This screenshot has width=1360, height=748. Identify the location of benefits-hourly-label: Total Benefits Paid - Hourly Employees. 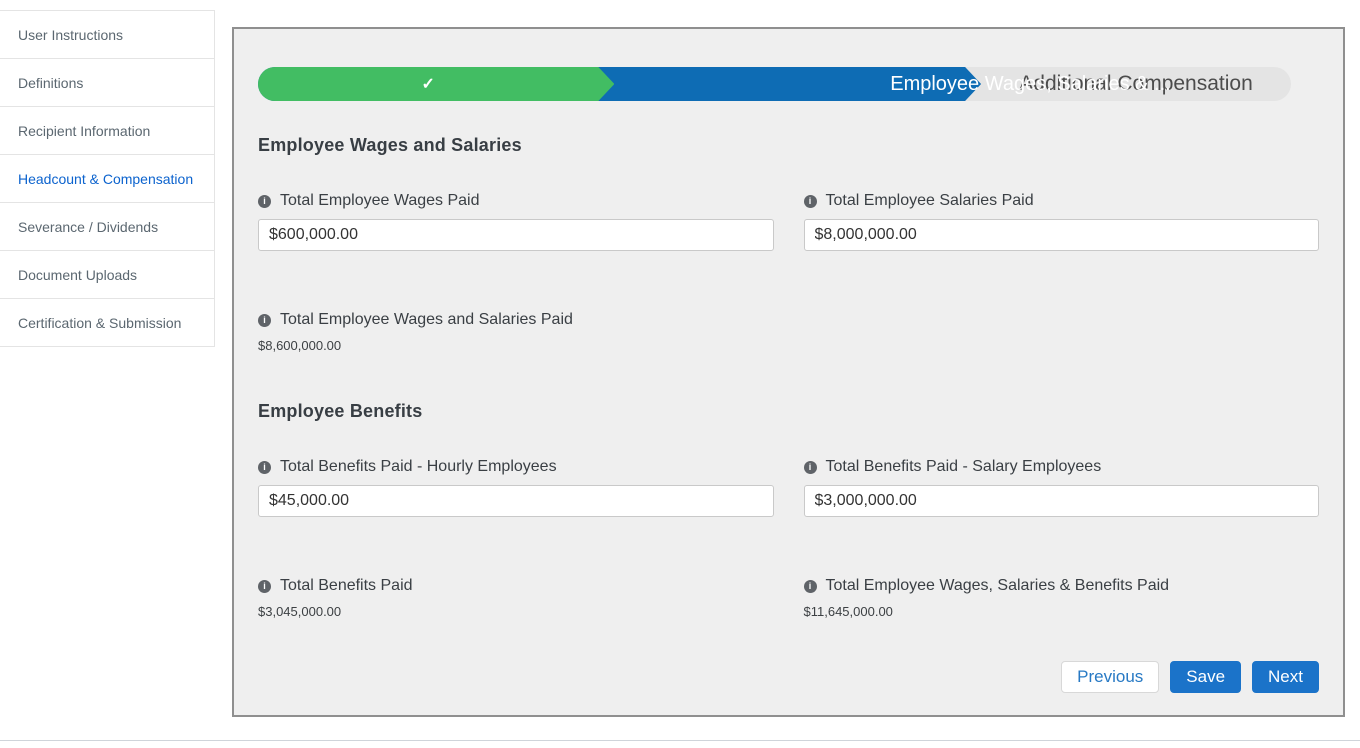
(418, 466).